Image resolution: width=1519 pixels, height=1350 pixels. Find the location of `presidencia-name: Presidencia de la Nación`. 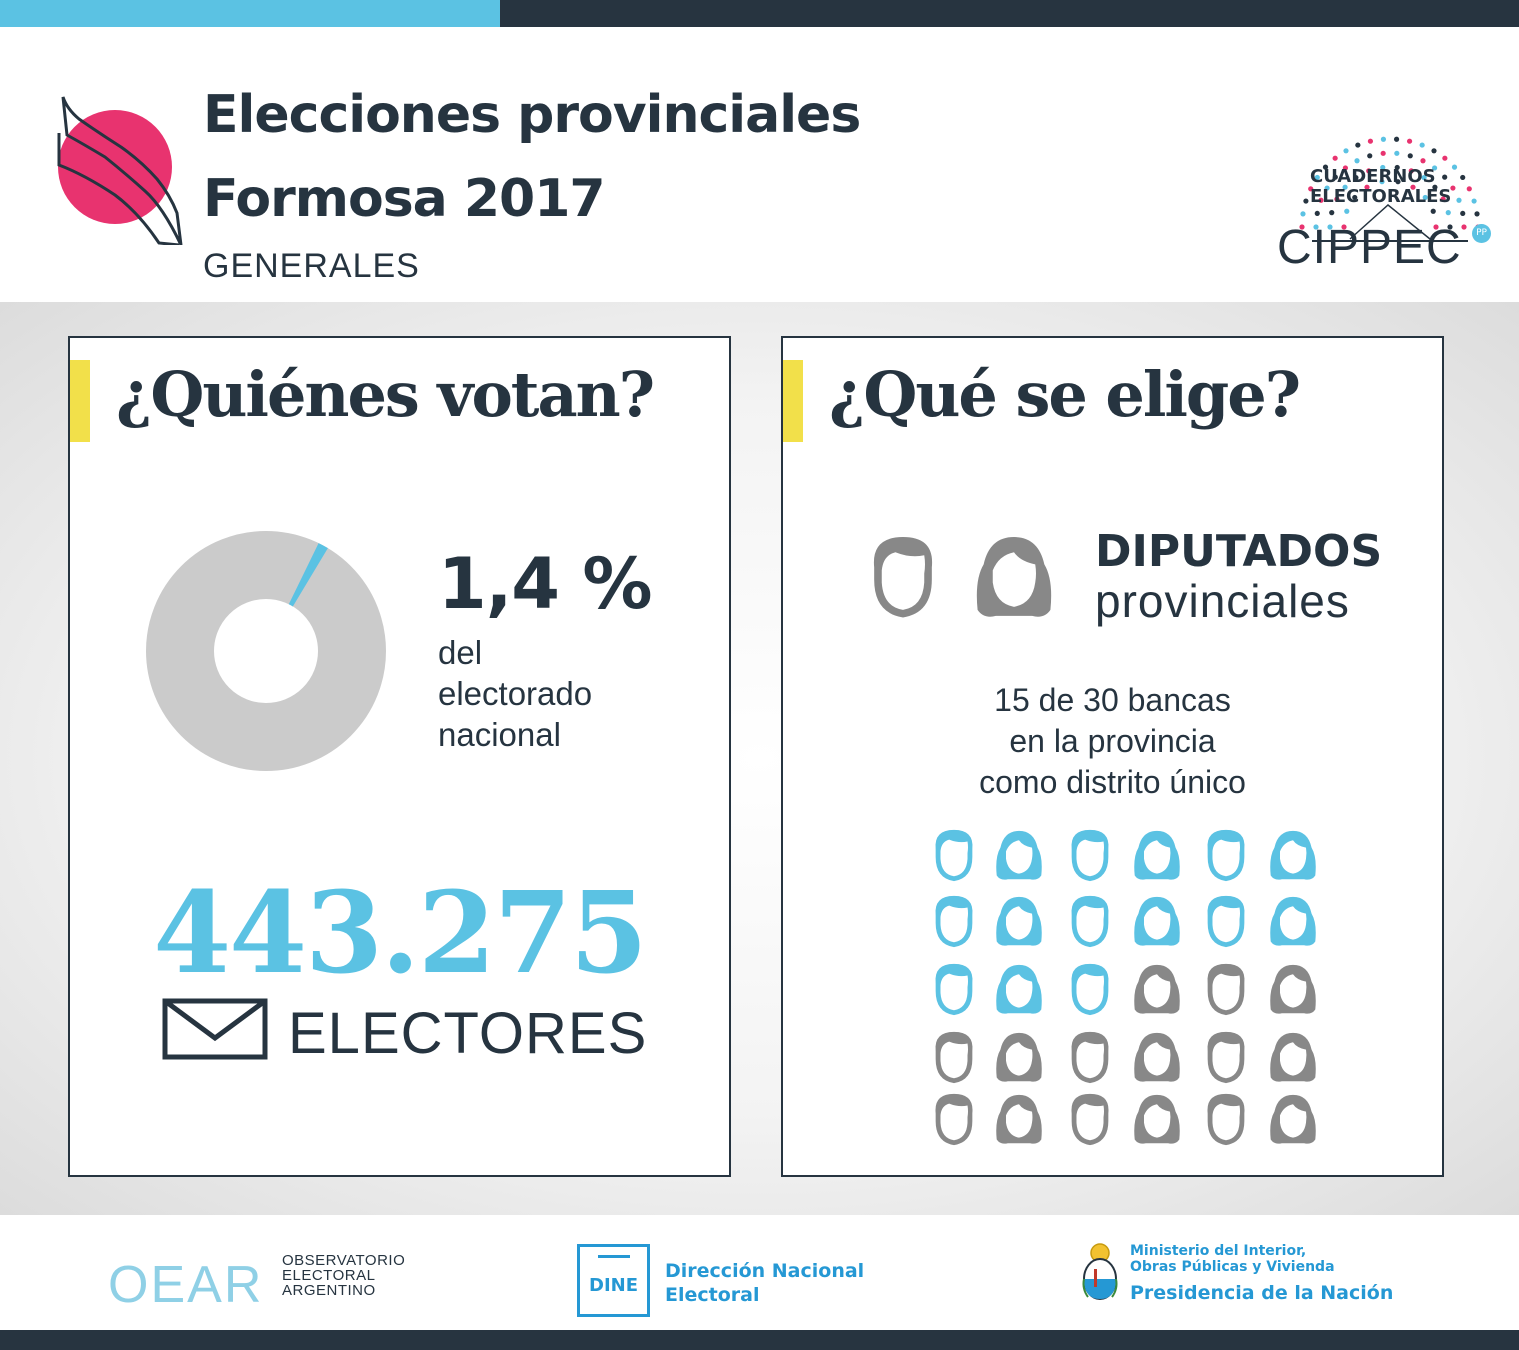

presidencia-name: Presidencia de la Nación is located at coordinates (1262, 1293).